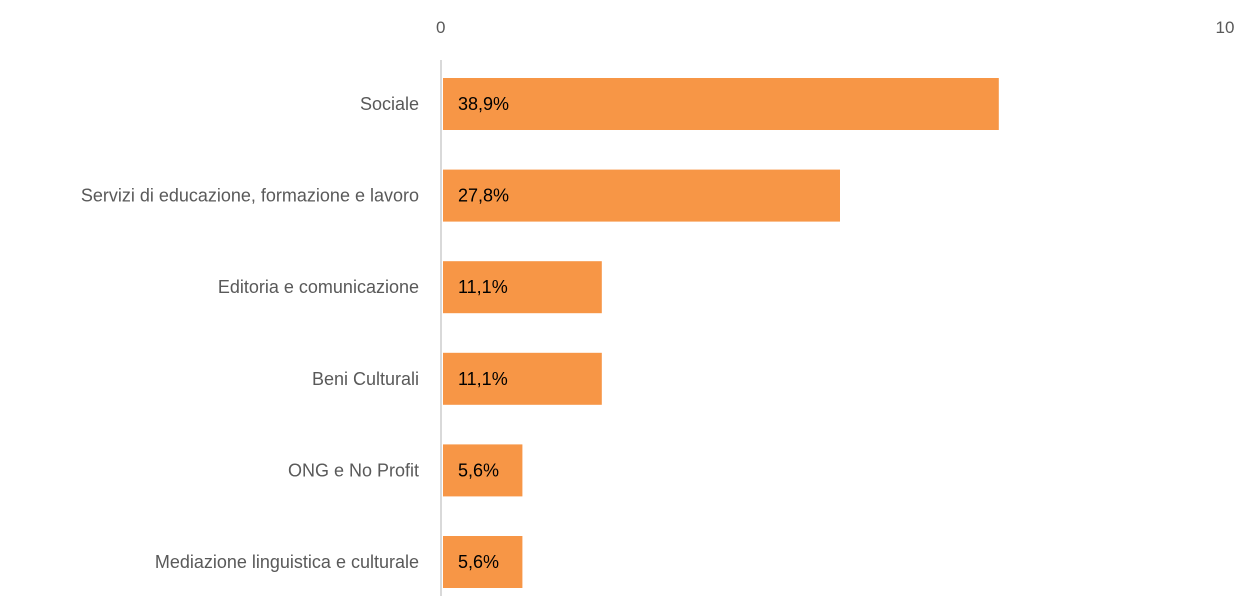  I want to click on category-label: Mediazione linguistica e culturale, so click(287, 562).